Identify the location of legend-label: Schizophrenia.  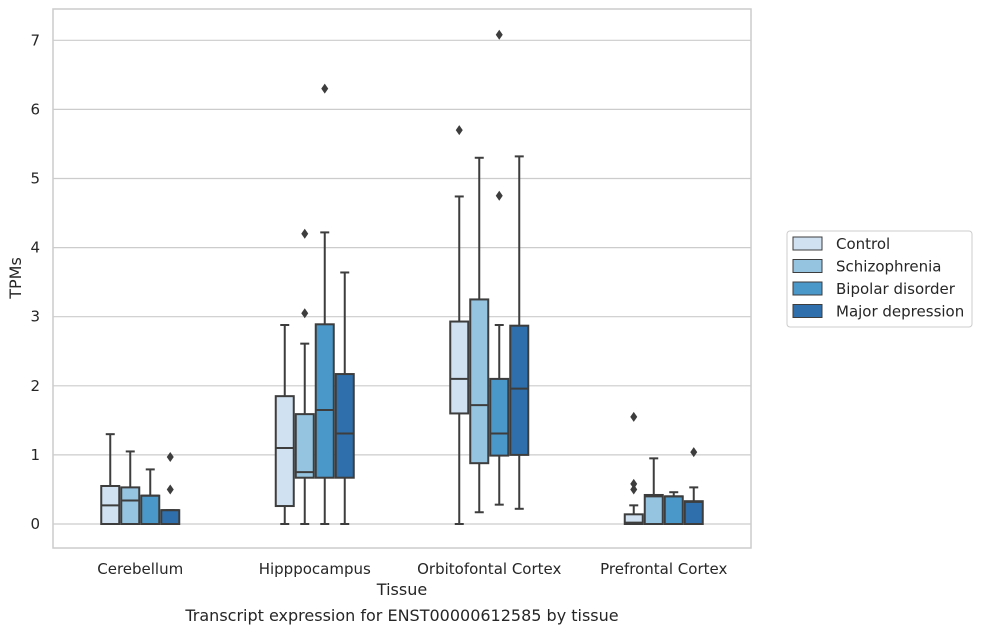
(888, 267).